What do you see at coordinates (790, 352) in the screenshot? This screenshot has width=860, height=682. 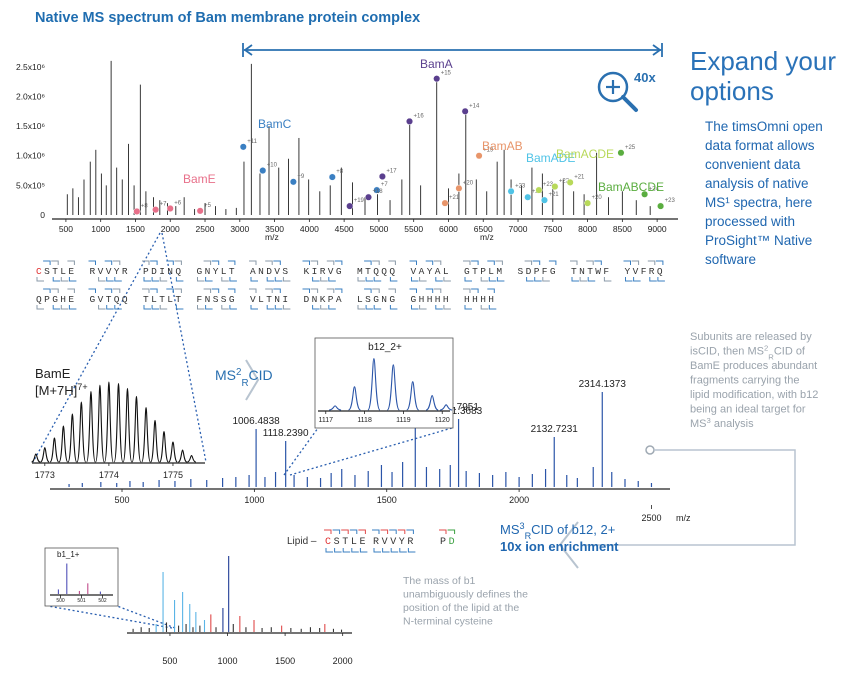 I see `ms2-note-part: CID of` at bounding box center [790, 352].